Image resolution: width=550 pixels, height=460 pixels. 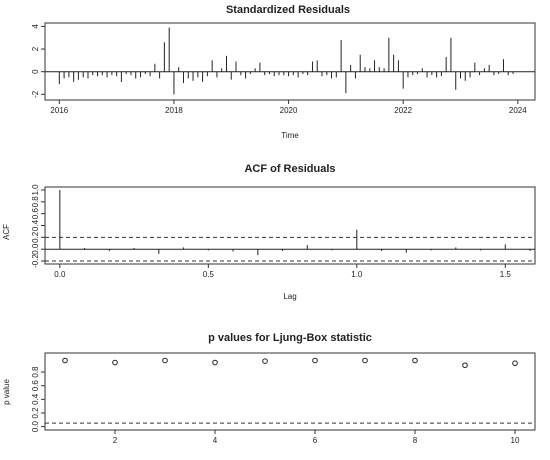 I want to click on residuals-x-tick-label: 2022, so click(x=403, y=110).